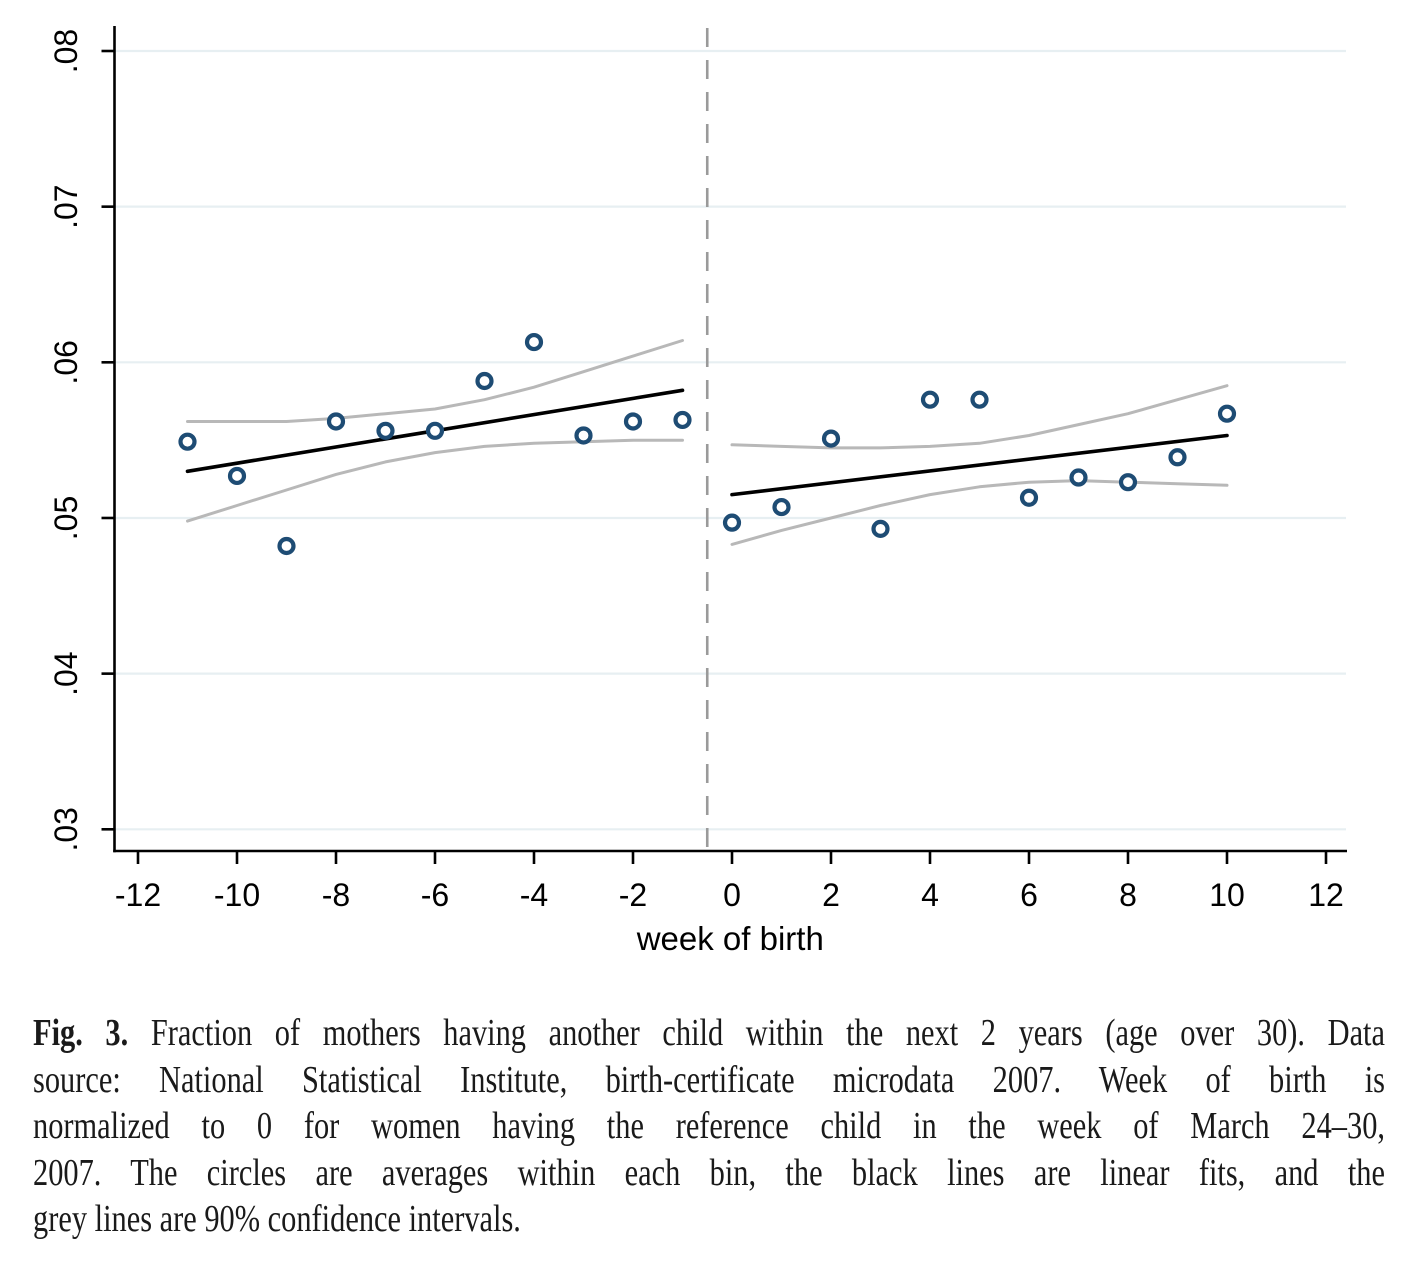  What do you see at coordinates (435, 895) in the screenshot?
I see `x-tick-label: -6` at bounding box center [435, 895].